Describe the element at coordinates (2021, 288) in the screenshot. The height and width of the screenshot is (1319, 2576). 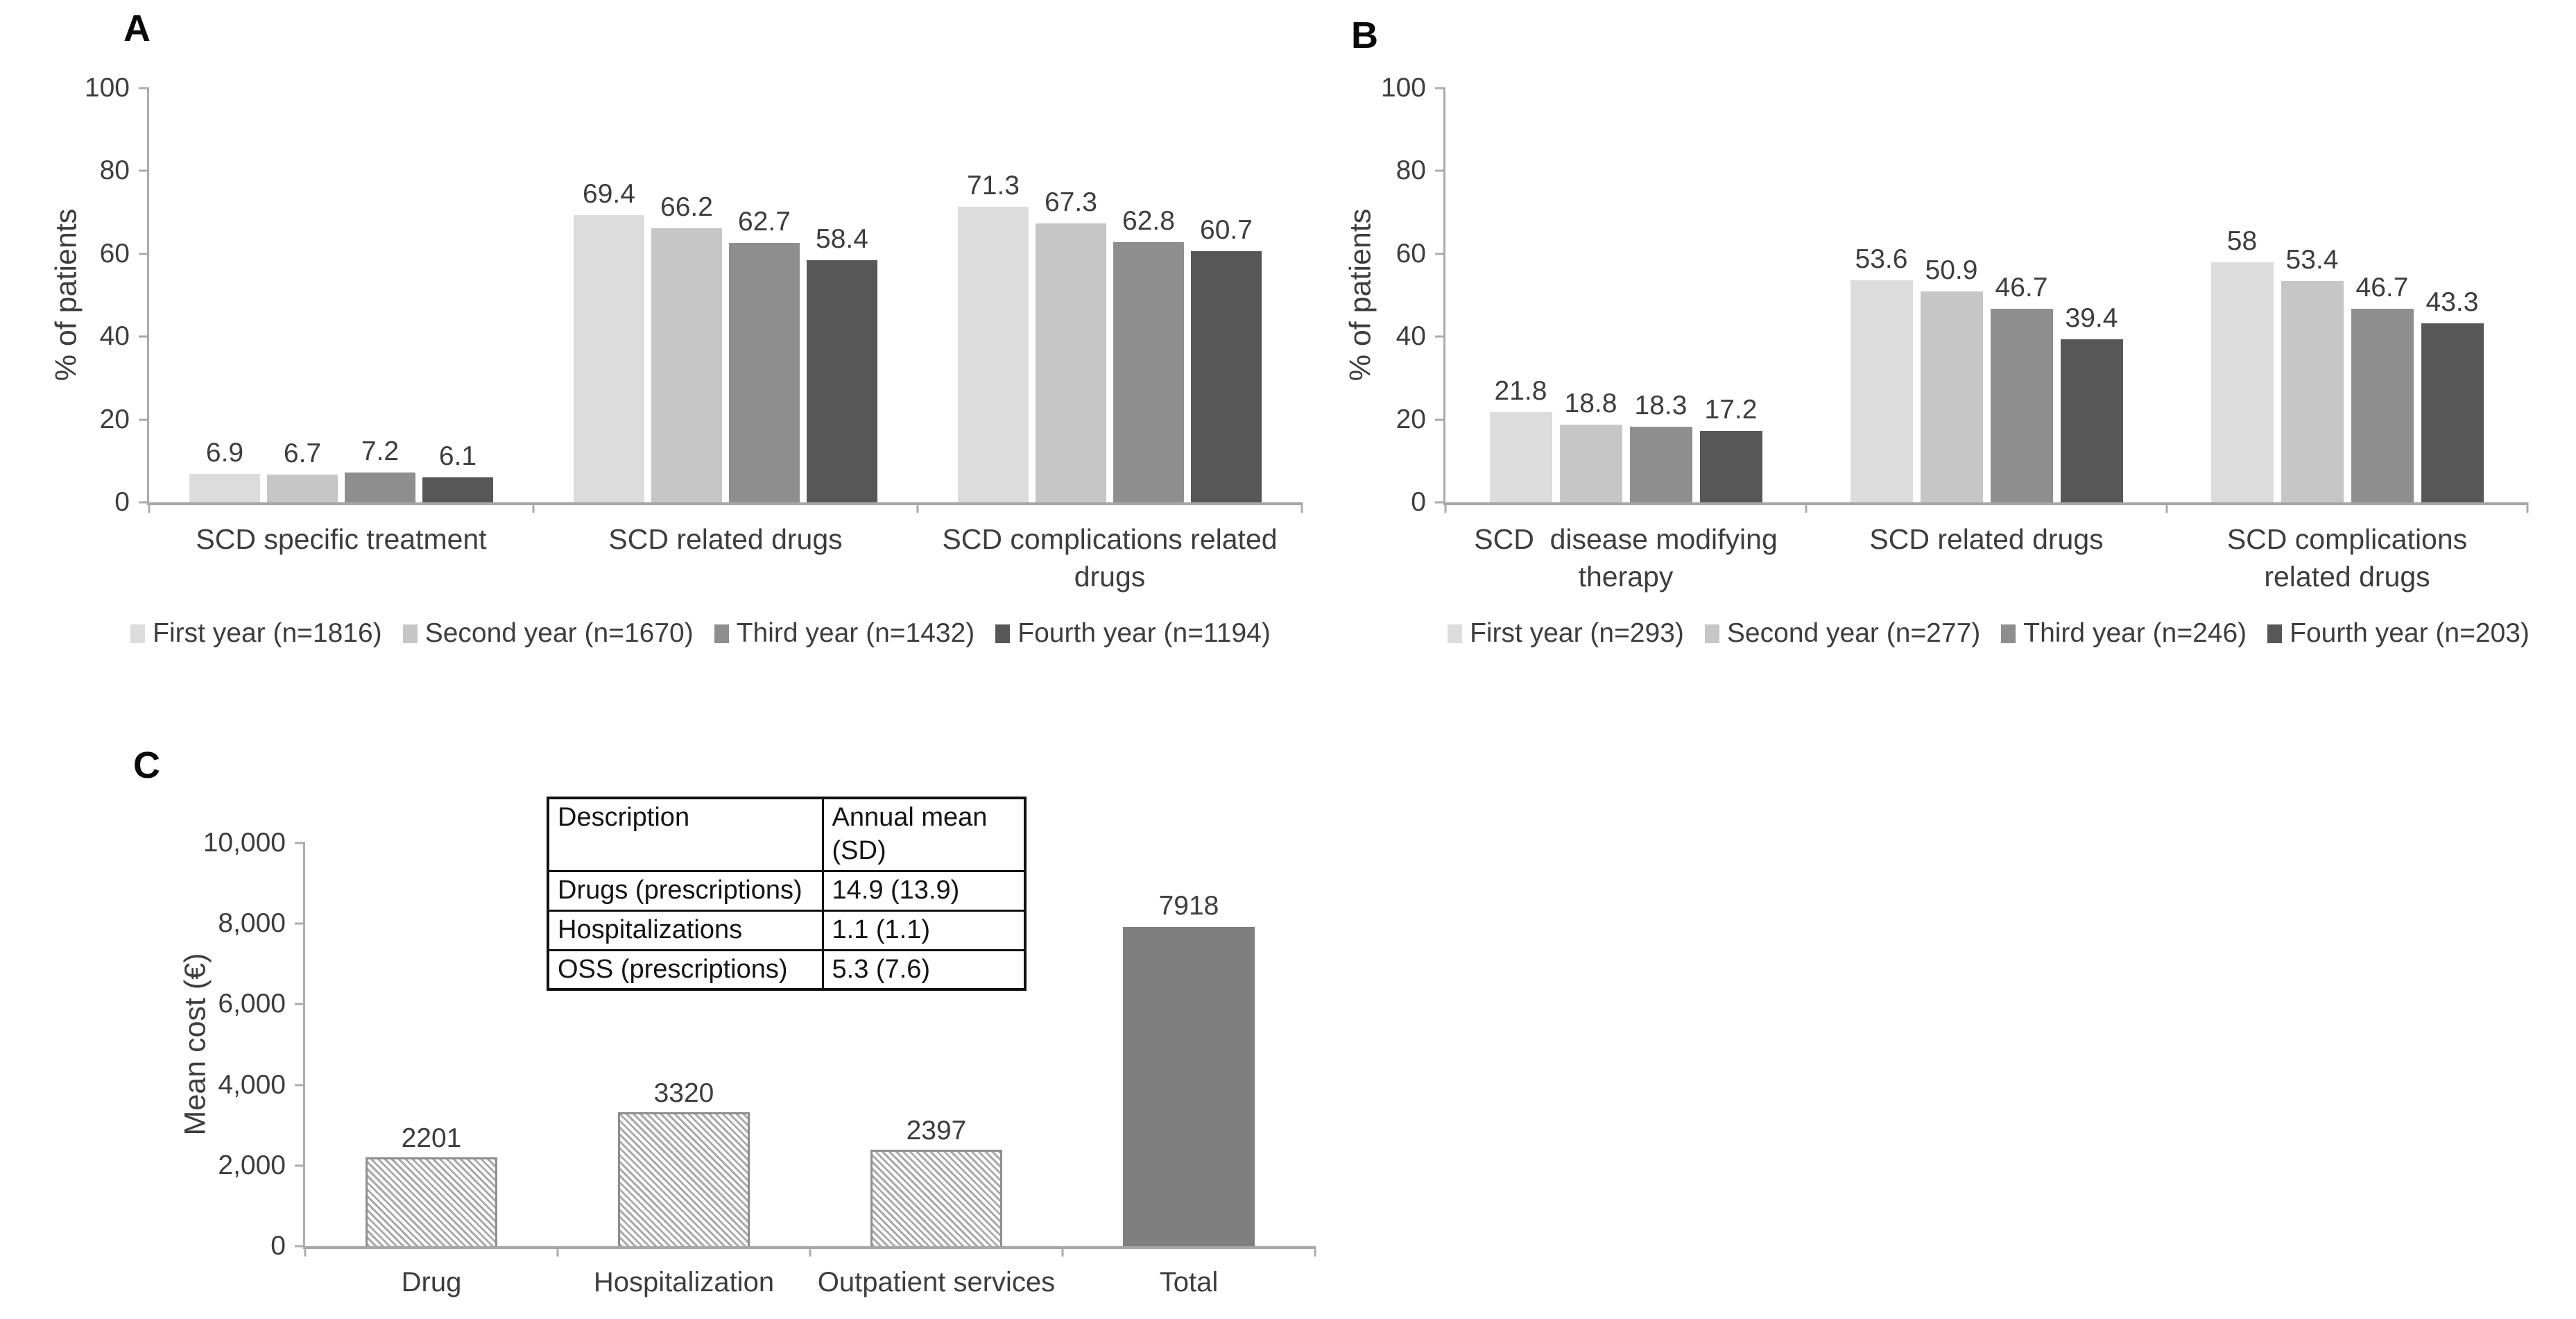
I see `bar-value-label: 46.7` at that location.